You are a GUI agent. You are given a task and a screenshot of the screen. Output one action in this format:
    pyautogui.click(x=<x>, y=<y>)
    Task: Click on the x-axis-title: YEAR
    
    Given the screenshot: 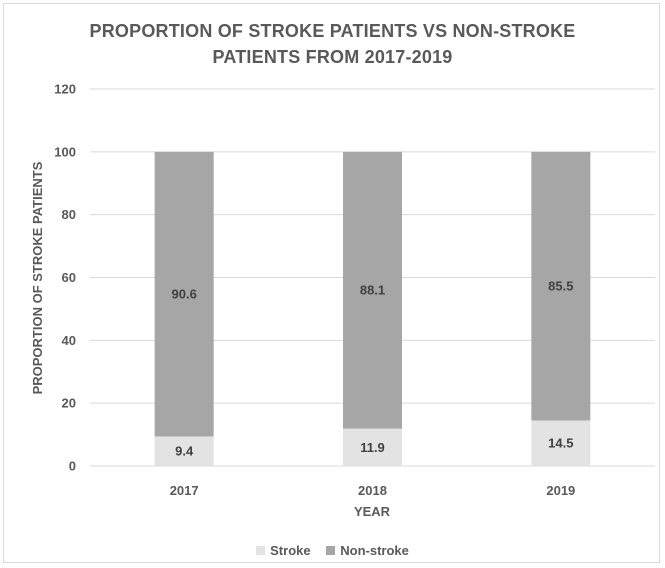 What is the action you would take?
    pyautogui.click(x=372, y=511)
    